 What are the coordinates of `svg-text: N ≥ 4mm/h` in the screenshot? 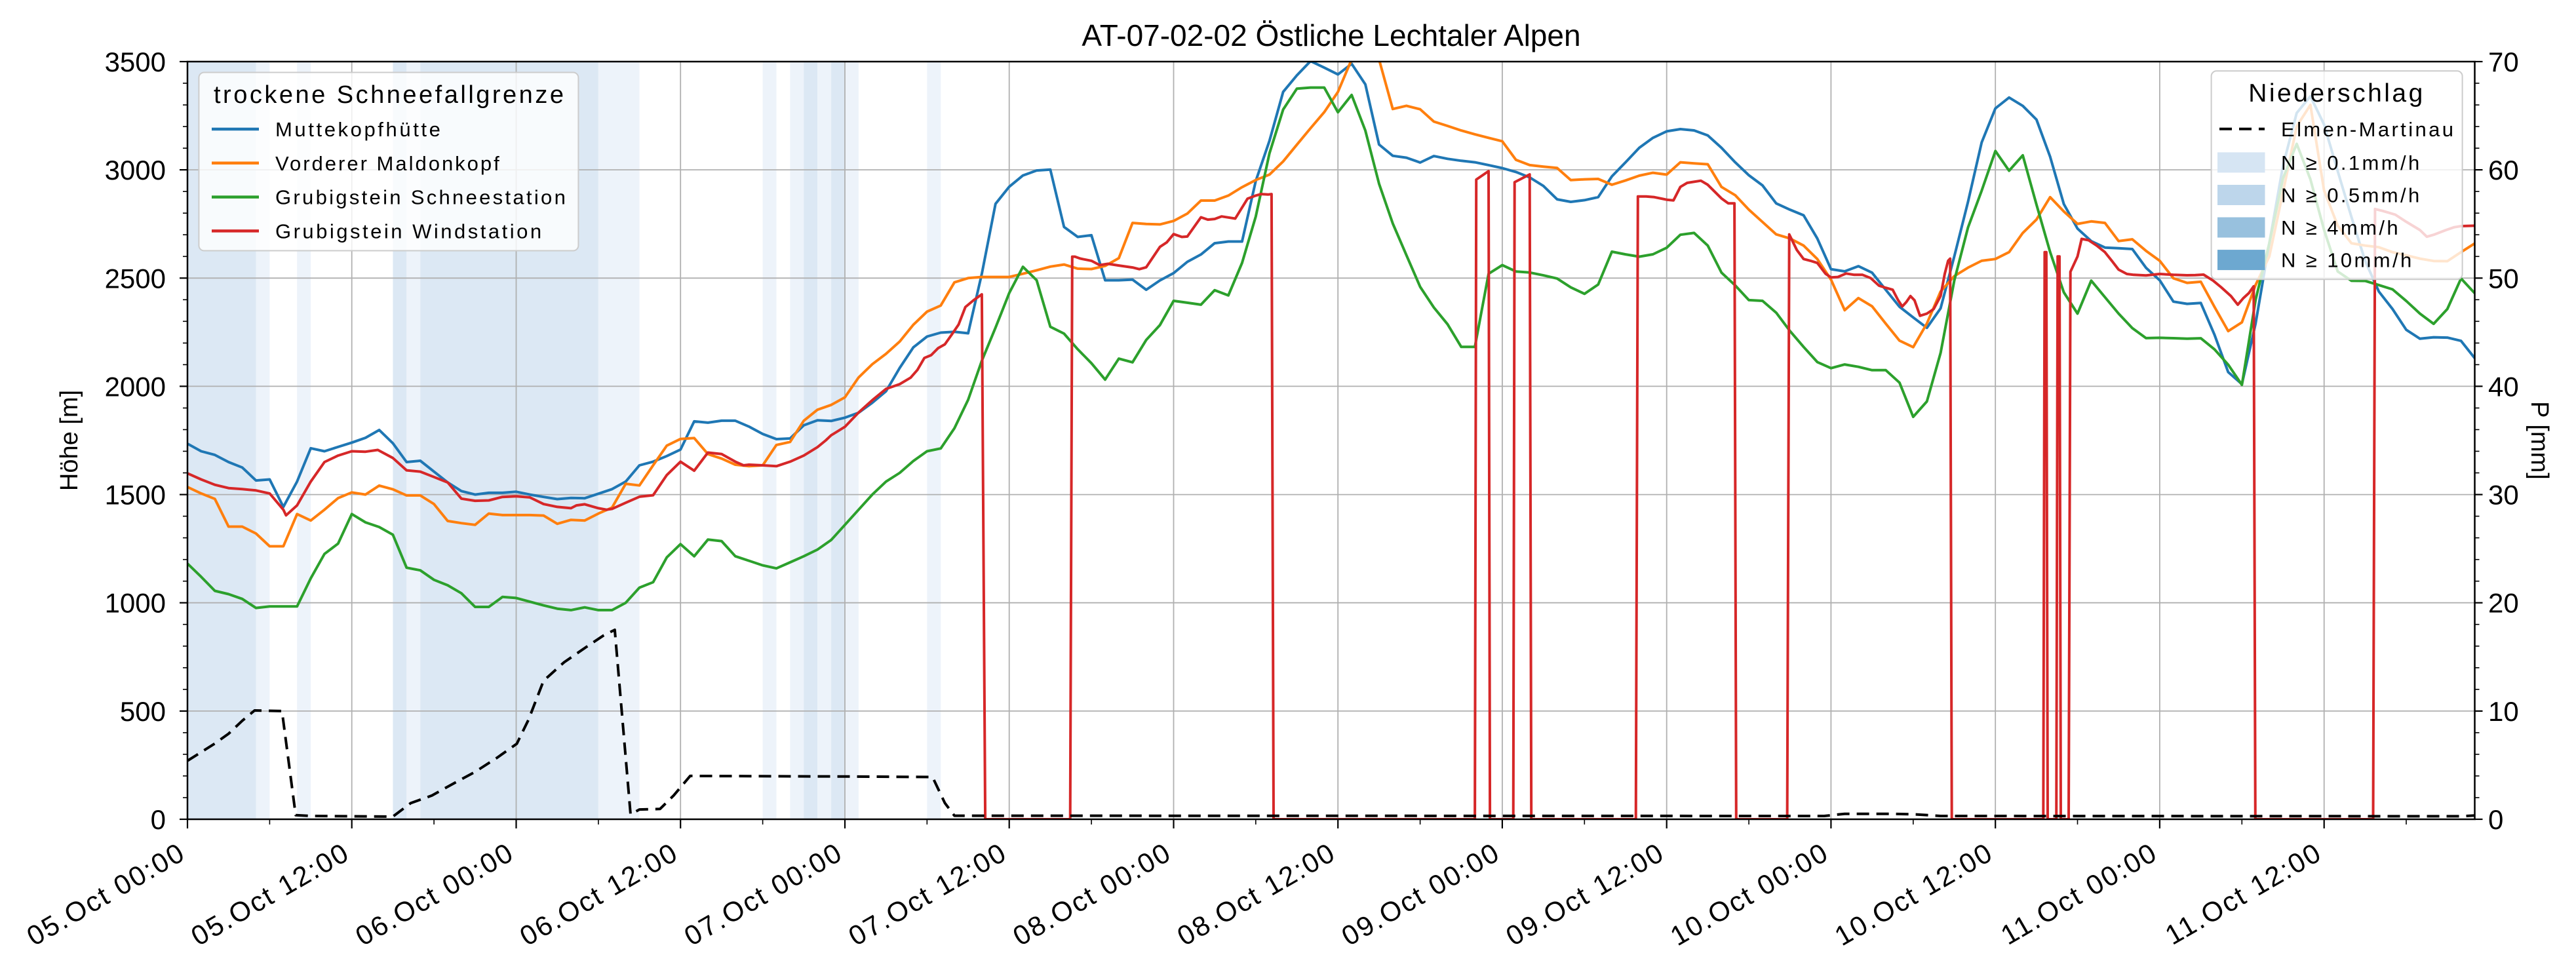 It's located at (2340, 227).